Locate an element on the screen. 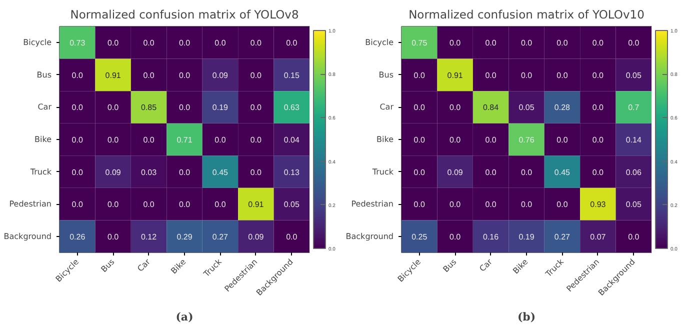 The image size is (685, 328). data-label: 0.19 is located at coordinates (526, 237).